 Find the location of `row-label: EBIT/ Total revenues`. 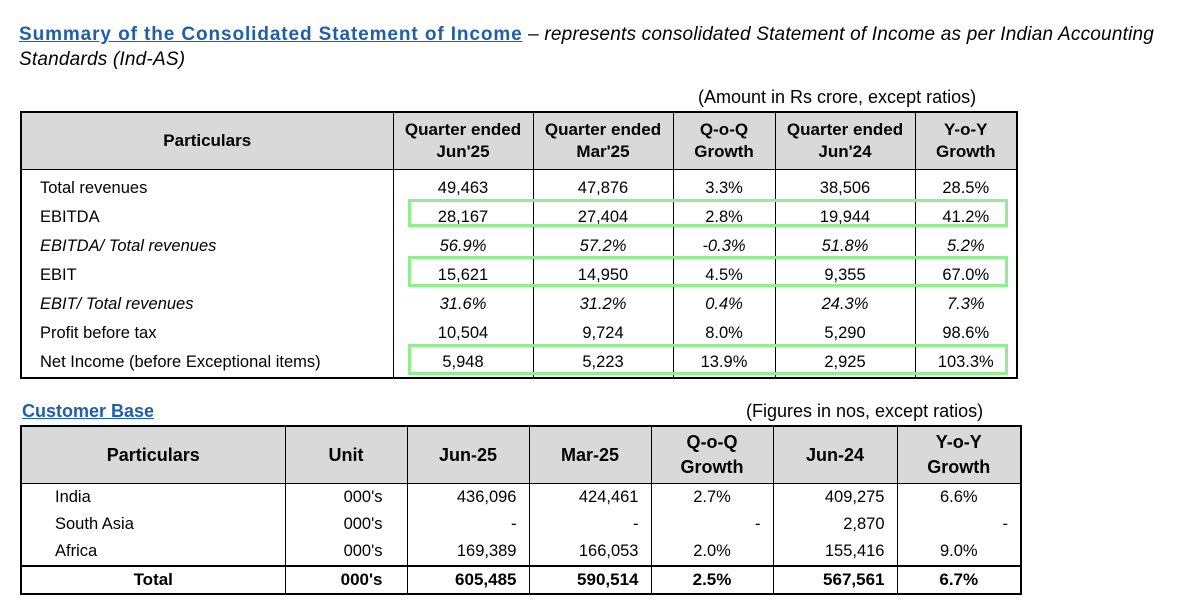

row-label: EBIT/ Total revenues is located at coordinates (117, 304).